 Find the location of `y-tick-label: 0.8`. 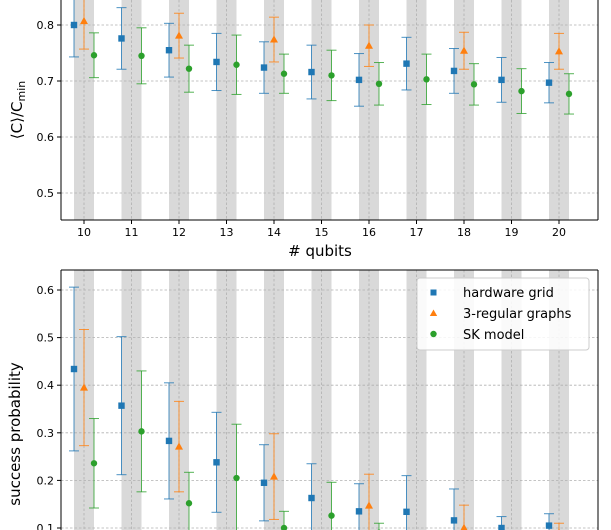

y-tick-label: 0.8 is located at coordinates (46, 25).